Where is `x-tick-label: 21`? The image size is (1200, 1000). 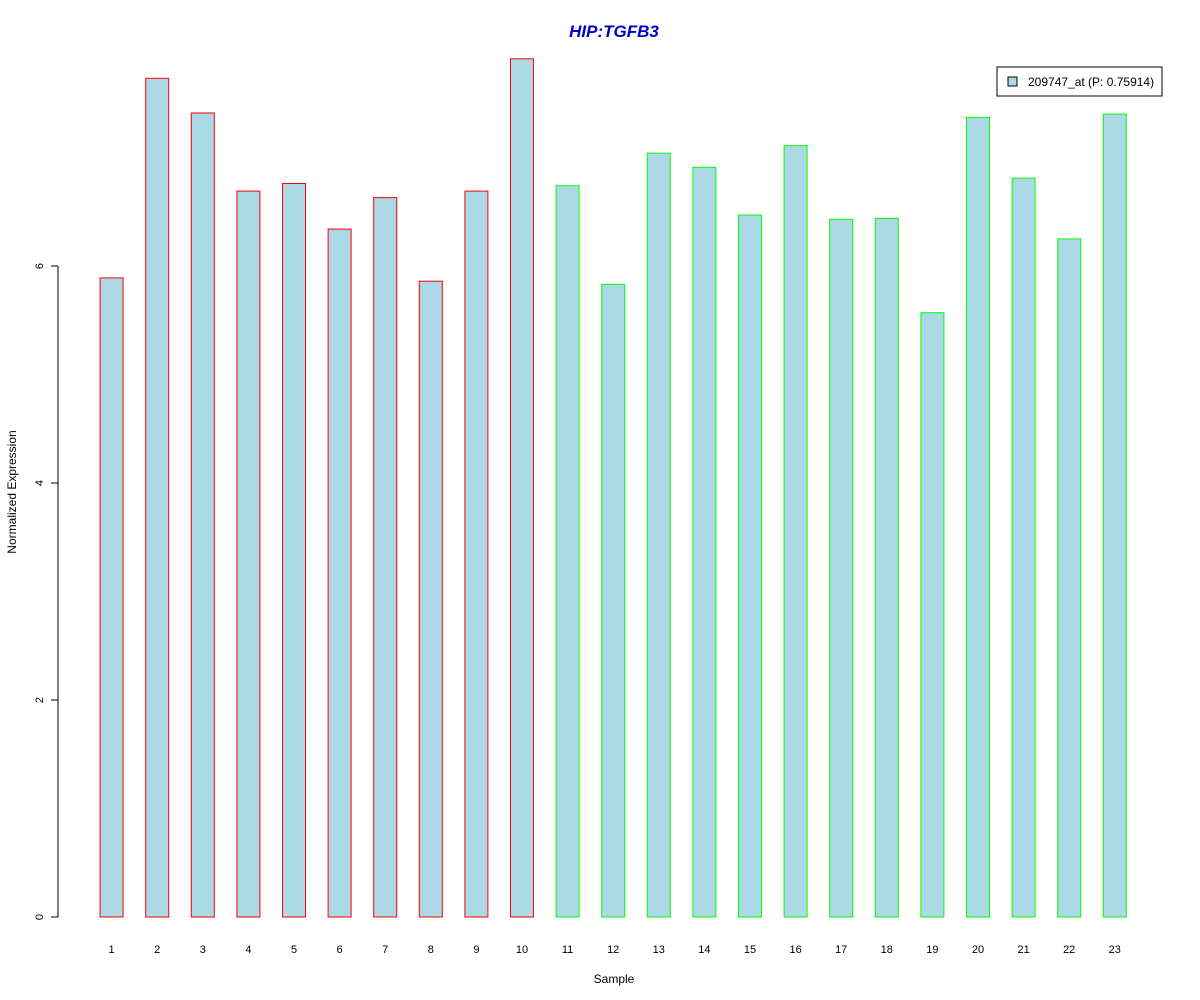 x-tick-label: 21 is located at coordinates (1023, 950).